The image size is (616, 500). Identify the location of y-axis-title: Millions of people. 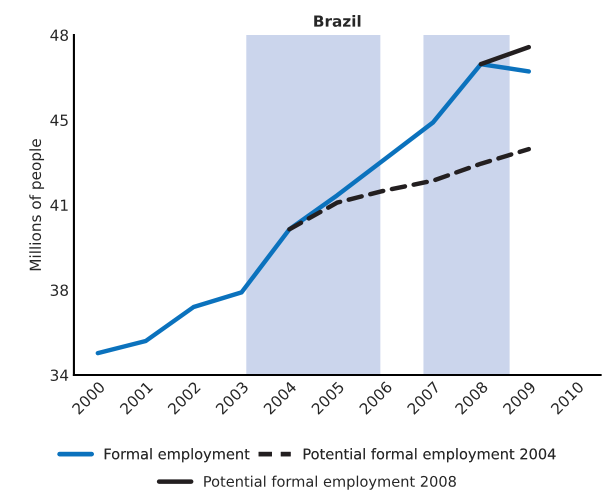
(36, 204).